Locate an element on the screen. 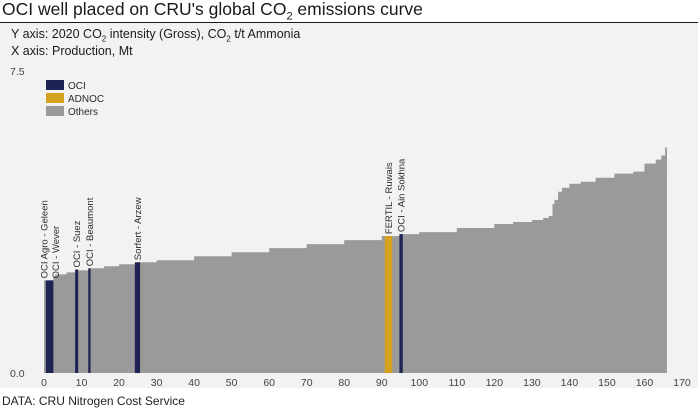 This screenshot has height=411, width=698. legend: OCI ADNOC Others is located at coordinates (75, 99).